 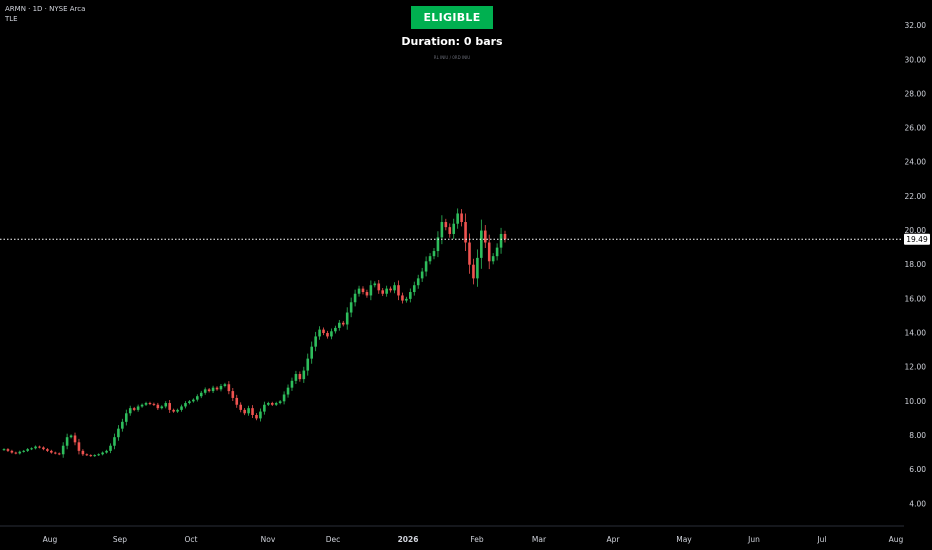 I want to click on time-tick-label: 2026, so click(x=408, y=539).